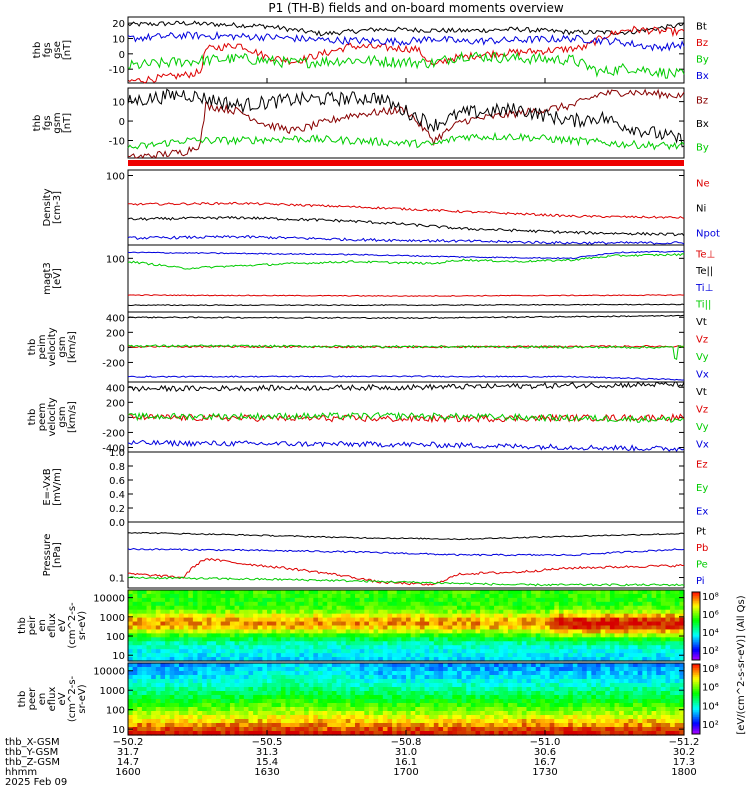 This screenshot has height=800, width=750. I want to click on mode-bar, so click(406, 163).